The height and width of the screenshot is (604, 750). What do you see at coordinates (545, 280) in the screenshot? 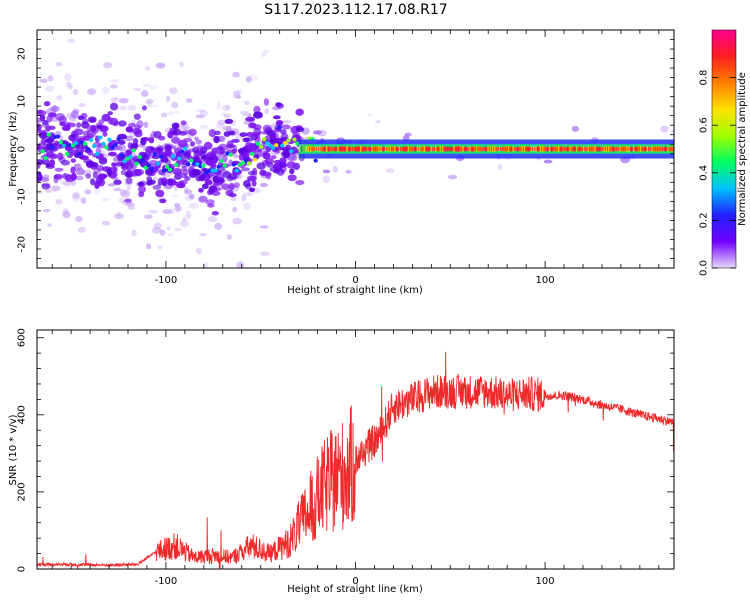
I see `spectrogram-x-tick-label: 100` at bounding box center [545, 280].